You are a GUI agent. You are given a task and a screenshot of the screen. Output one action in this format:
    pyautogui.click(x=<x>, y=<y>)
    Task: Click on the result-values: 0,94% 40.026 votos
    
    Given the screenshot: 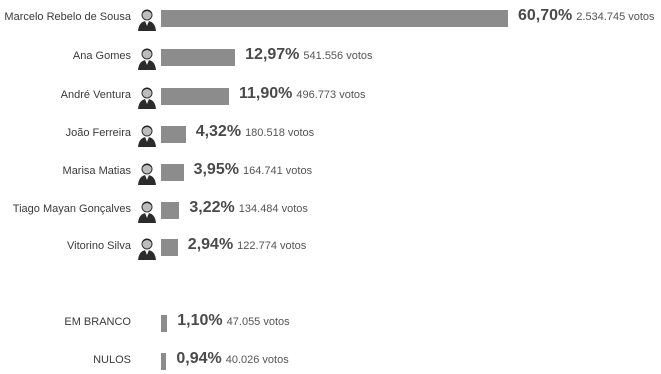 What is the action you would take?
    pyautogui.click(x=232, y=359)
    